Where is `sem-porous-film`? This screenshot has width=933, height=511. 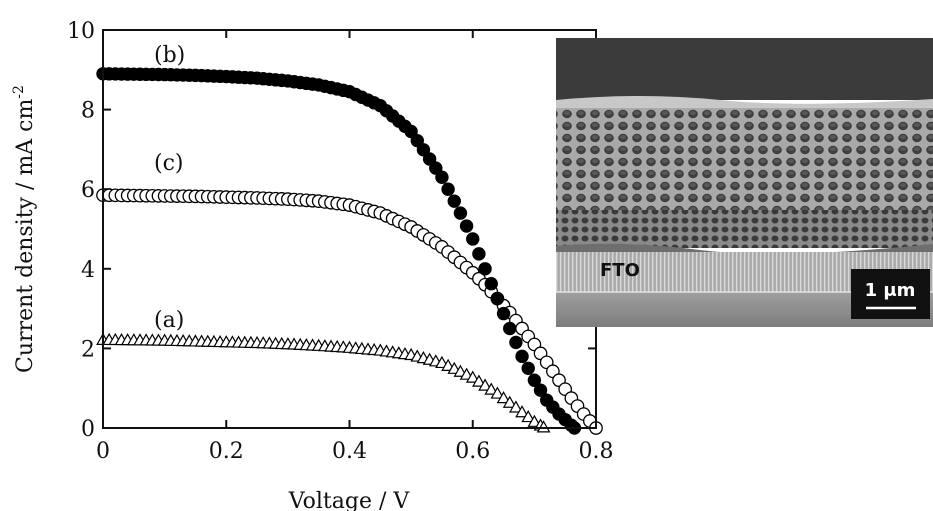 sem-porous-film is located at coordinates (744, 164).